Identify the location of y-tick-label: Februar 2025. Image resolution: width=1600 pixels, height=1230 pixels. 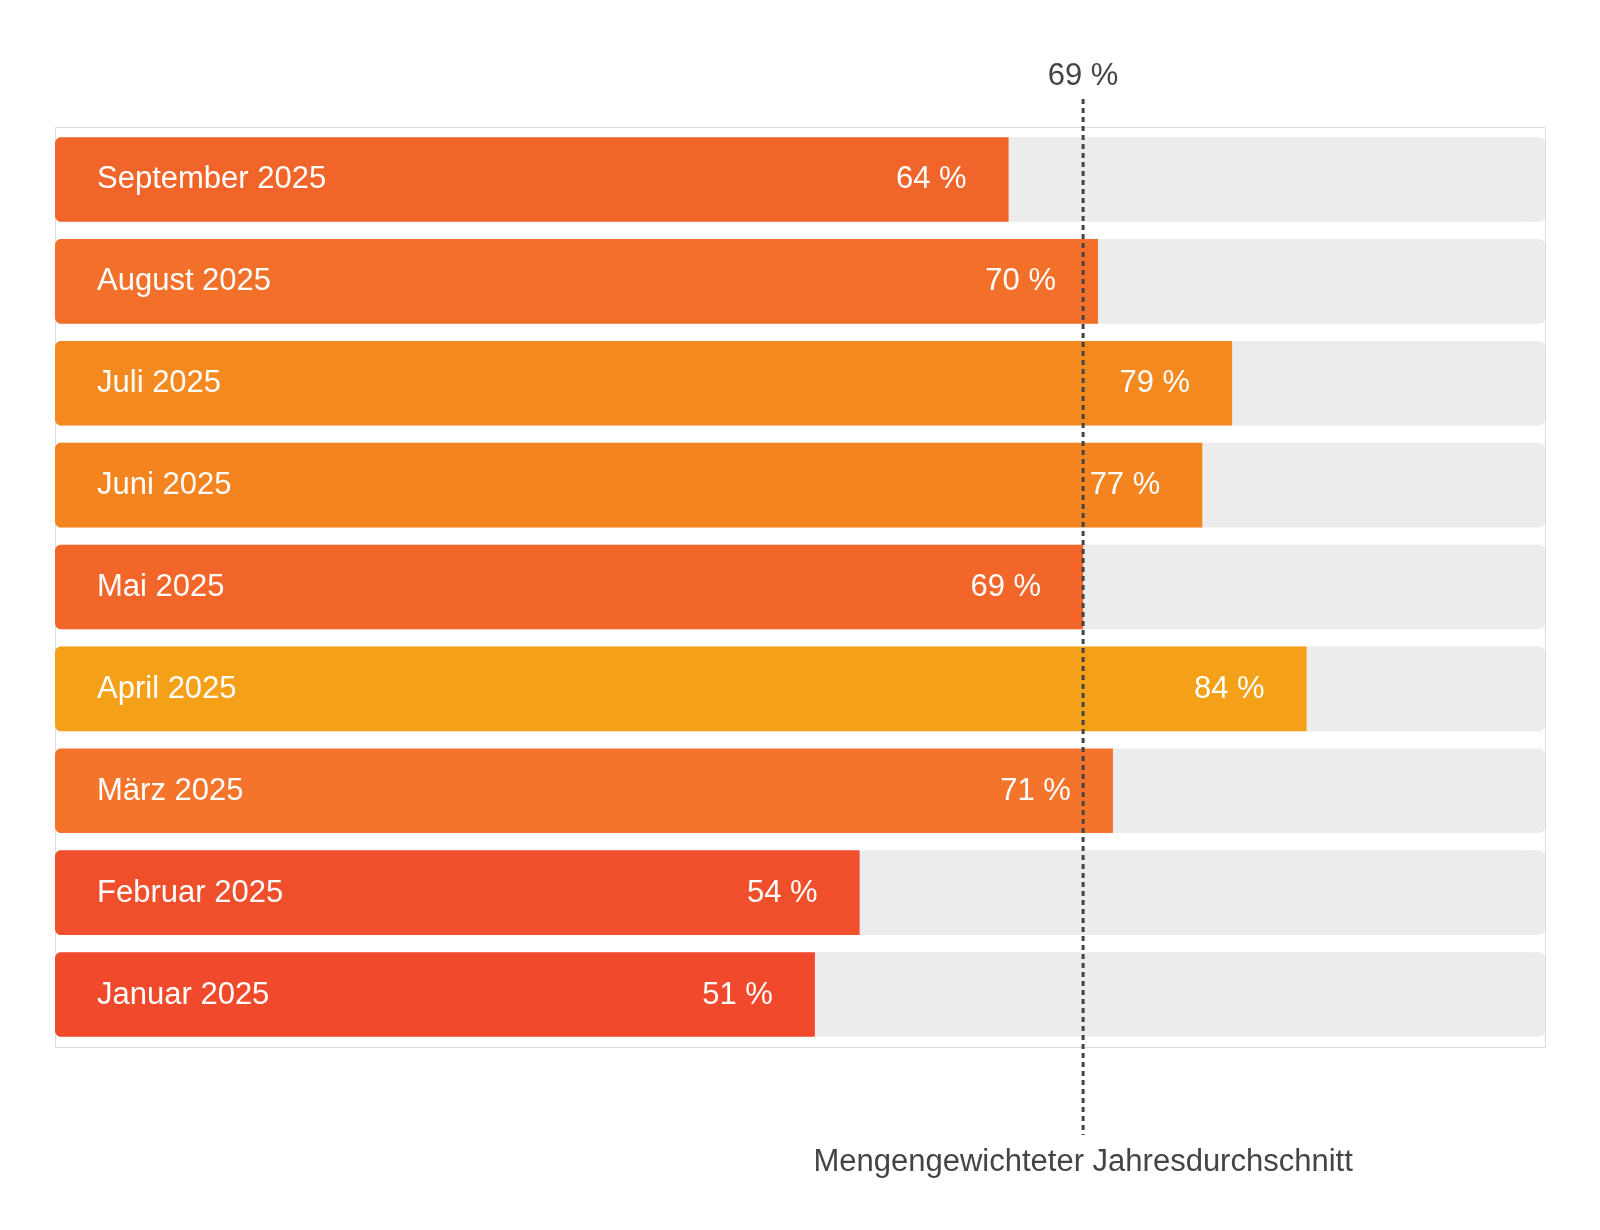
(190, 891).